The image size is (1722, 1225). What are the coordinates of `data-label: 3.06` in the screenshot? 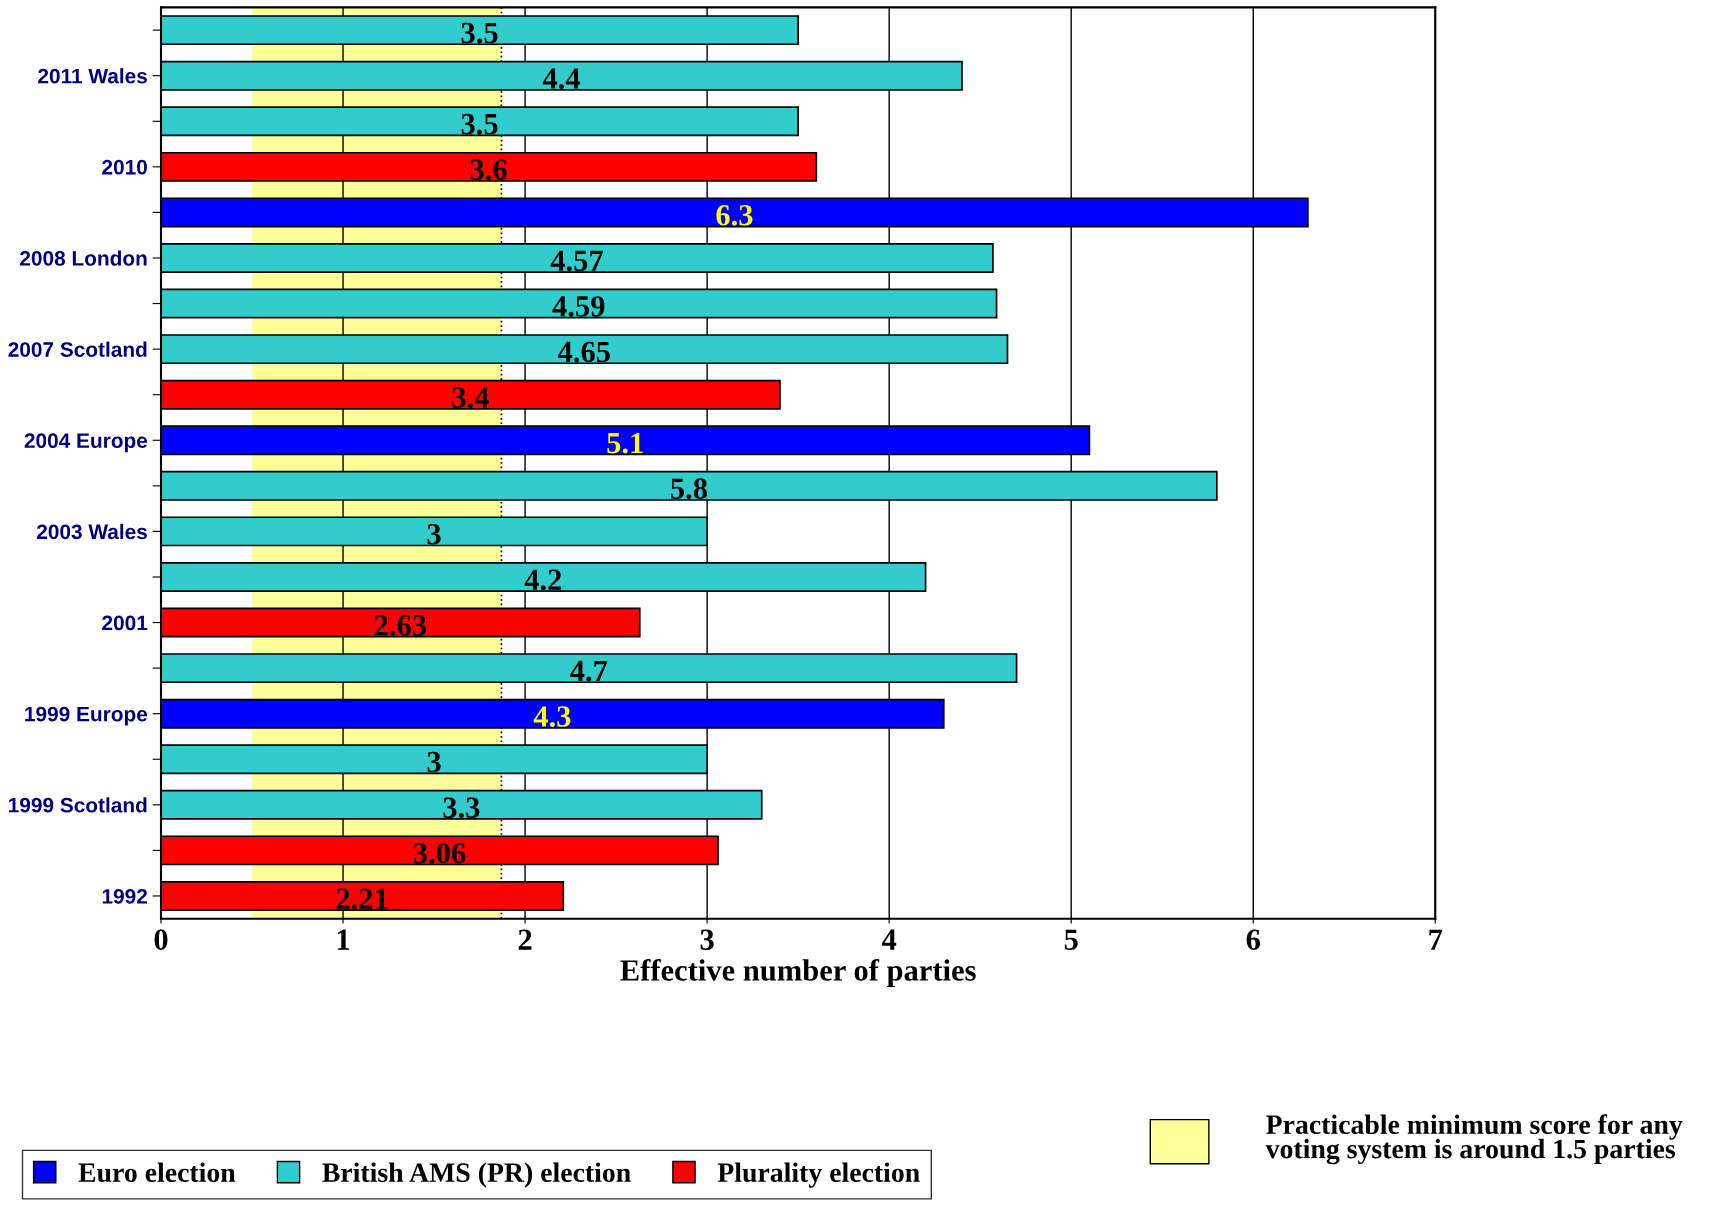 It's located at (439, 853).